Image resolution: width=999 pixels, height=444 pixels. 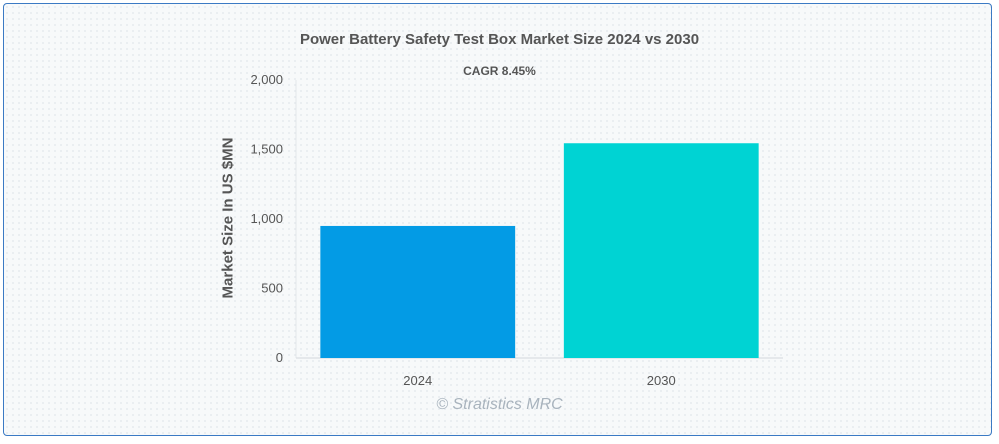 What do you see at coordinates (417, 380) in the screenshot?
I see `x-tick-label: 2024` at bounding box center [417, 380].